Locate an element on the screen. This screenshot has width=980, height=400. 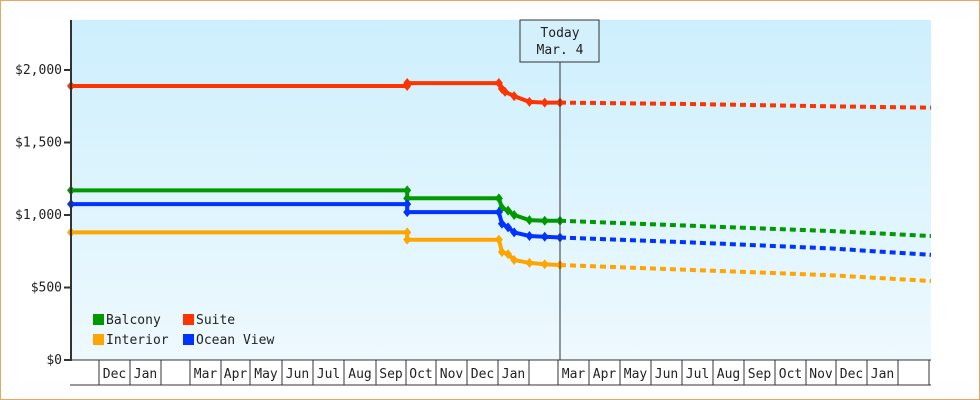
legend-label: Ocean View is located at coordinates (235, 340).